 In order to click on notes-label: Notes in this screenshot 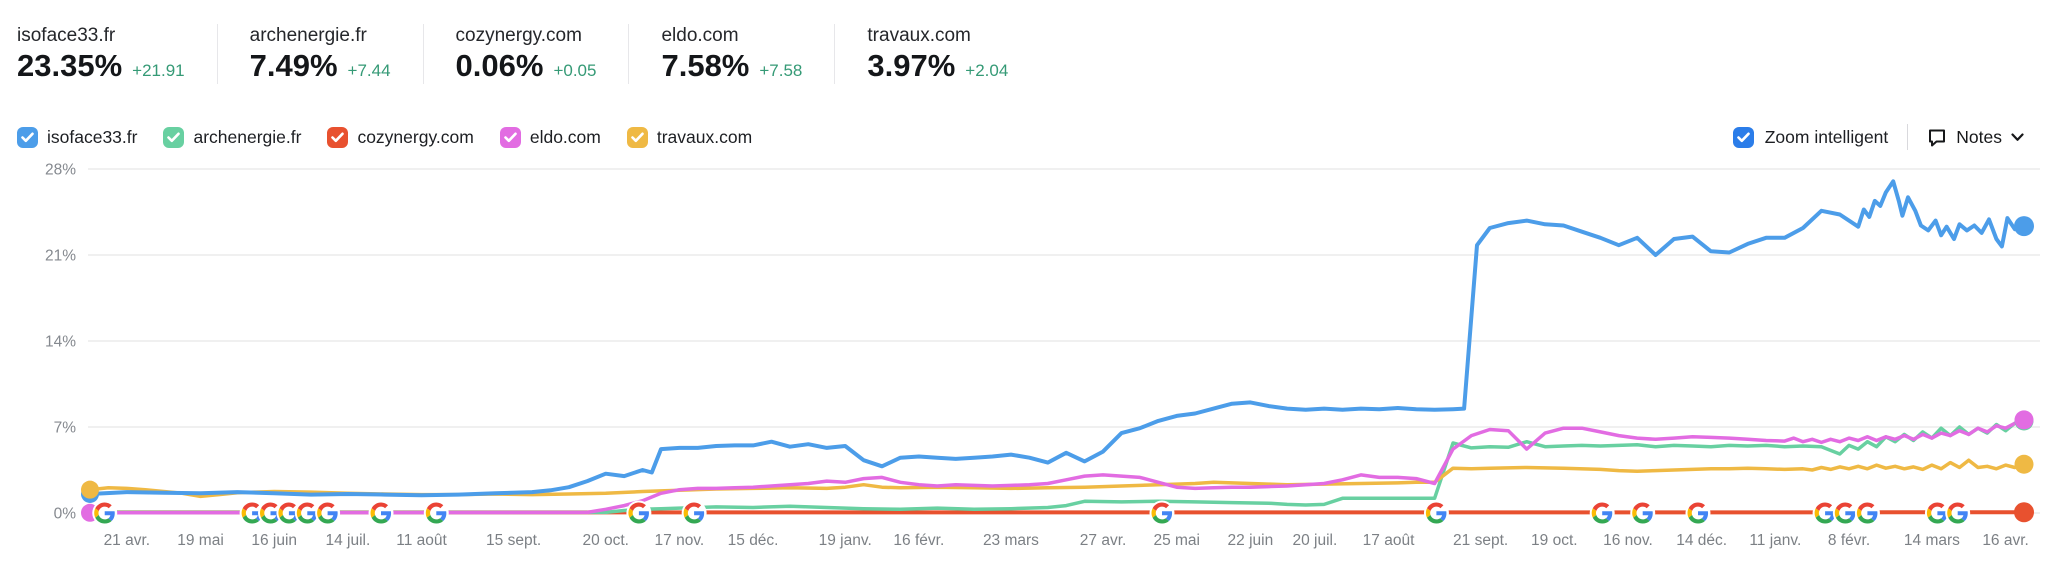, I will do `click(1979, 137)`.